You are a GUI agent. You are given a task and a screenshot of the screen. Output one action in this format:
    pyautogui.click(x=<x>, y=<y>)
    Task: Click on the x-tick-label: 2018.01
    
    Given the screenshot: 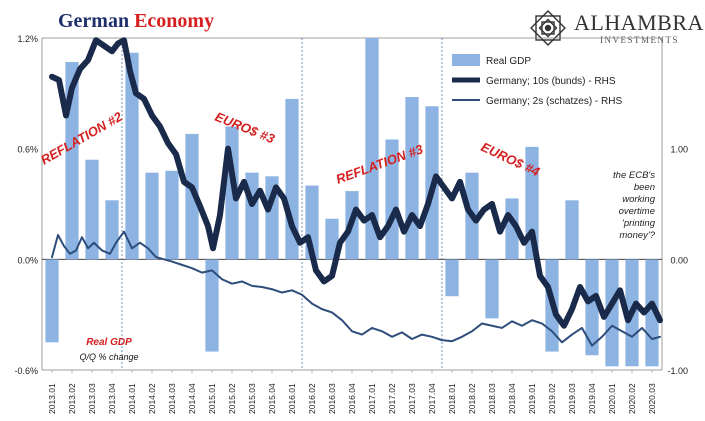 What is the action you would take?
    pyautogui.click(x=452, y=398)
    